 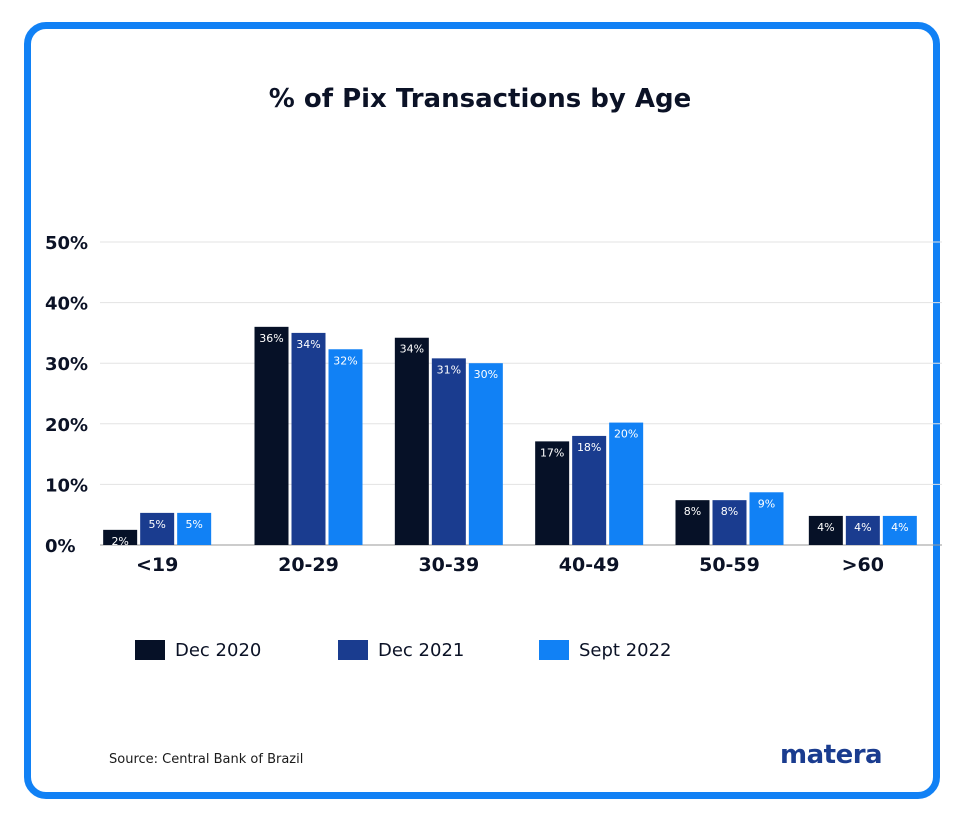 I want to click on legend-item: Dec 2020, so click(x=198, y=650).